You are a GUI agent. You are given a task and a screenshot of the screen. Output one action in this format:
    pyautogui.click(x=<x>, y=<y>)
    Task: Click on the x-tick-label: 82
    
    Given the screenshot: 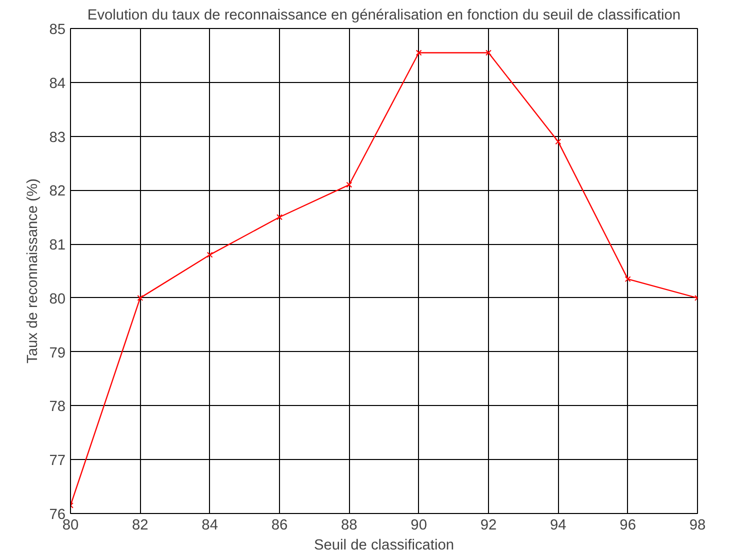 What is the action you would take?
    pyautogui.click(x=140, y=526)
    